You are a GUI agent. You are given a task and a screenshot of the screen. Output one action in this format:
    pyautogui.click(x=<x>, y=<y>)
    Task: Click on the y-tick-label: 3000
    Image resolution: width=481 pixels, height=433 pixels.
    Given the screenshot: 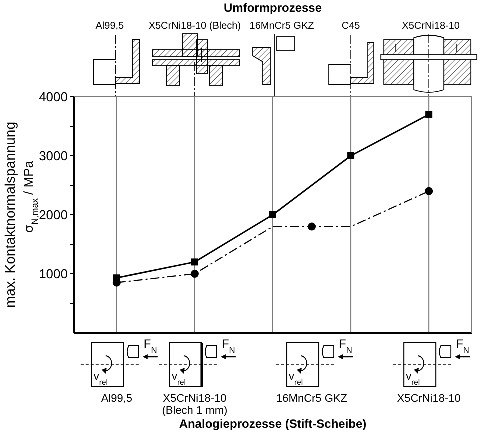 What is the action you would take?
    pyautogui.click(x=53, y=156)
    